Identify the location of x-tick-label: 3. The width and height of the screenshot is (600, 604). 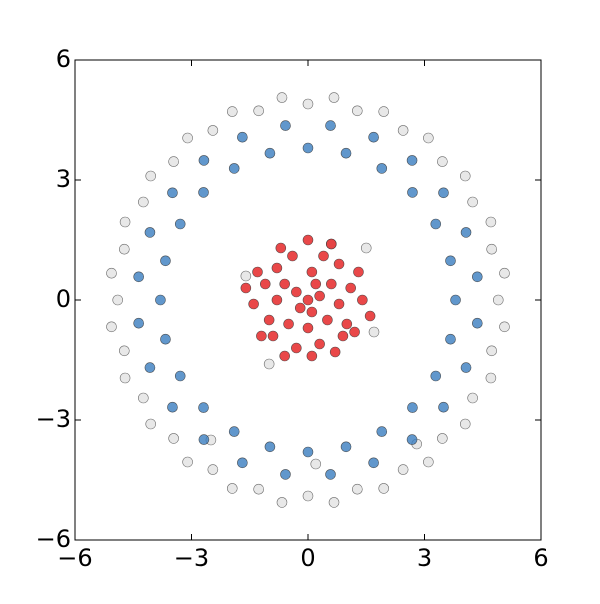
(424, 558).